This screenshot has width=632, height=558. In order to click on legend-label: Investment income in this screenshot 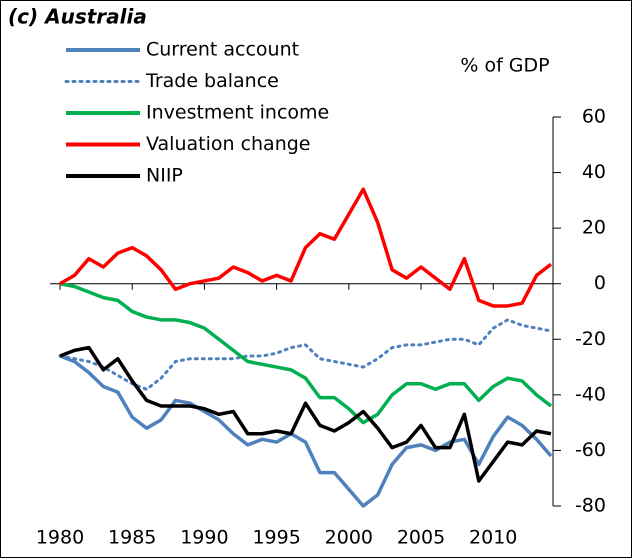, I will do `click(237, 113)`.